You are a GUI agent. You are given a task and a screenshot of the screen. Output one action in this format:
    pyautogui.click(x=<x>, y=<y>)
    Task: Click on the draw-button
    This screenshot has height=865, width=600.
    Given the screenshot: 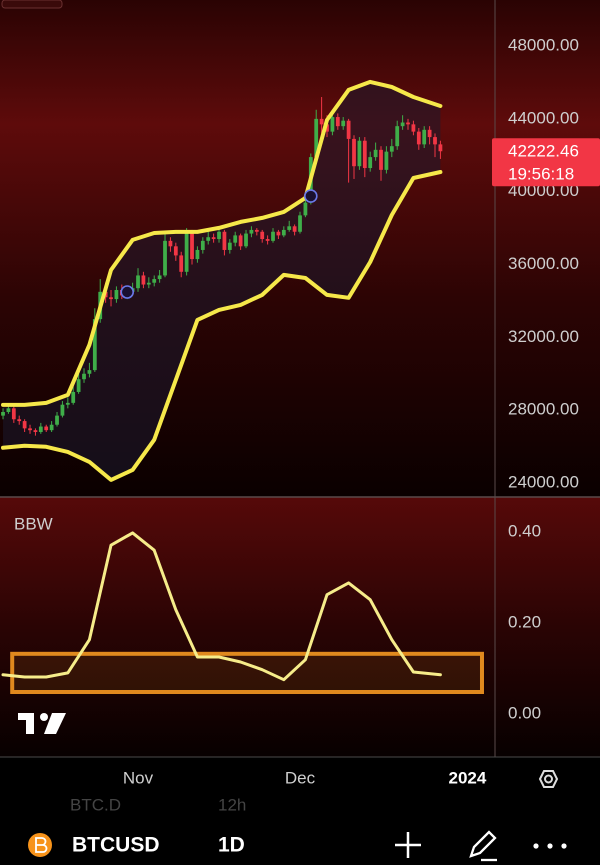 What is the action you would take?
    pyautogui.click(x=483, y=846)
    